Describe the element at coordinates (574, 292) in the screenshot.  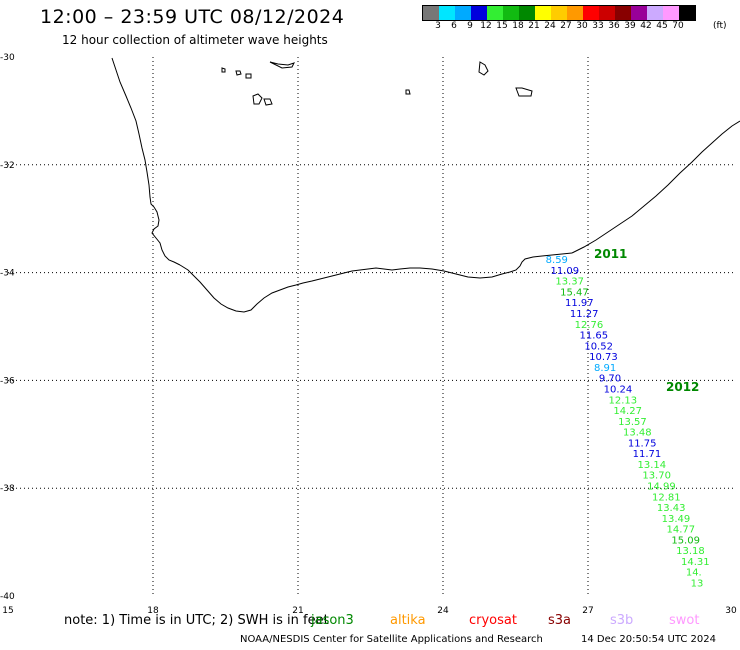
I see `wave-height-label: 15.47` at that location.